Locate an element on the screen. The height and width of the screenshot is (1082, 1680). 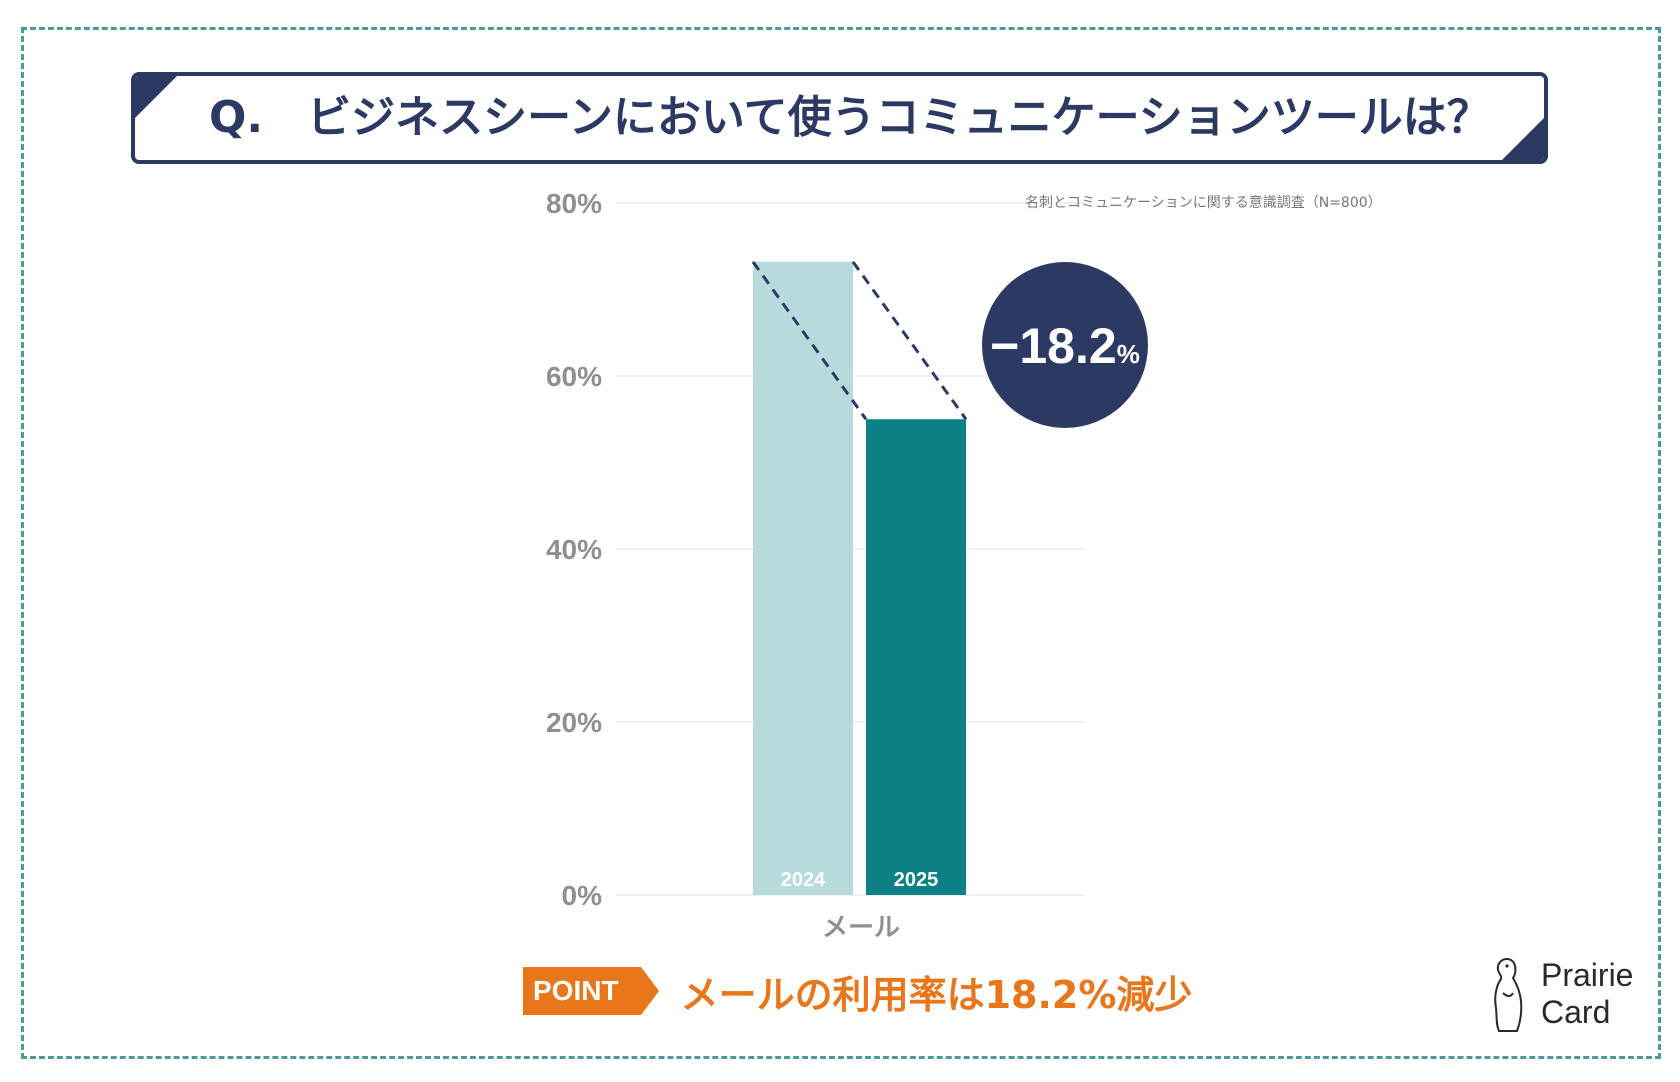
prairie-dog-icon is located at coordinates (1508, 994).